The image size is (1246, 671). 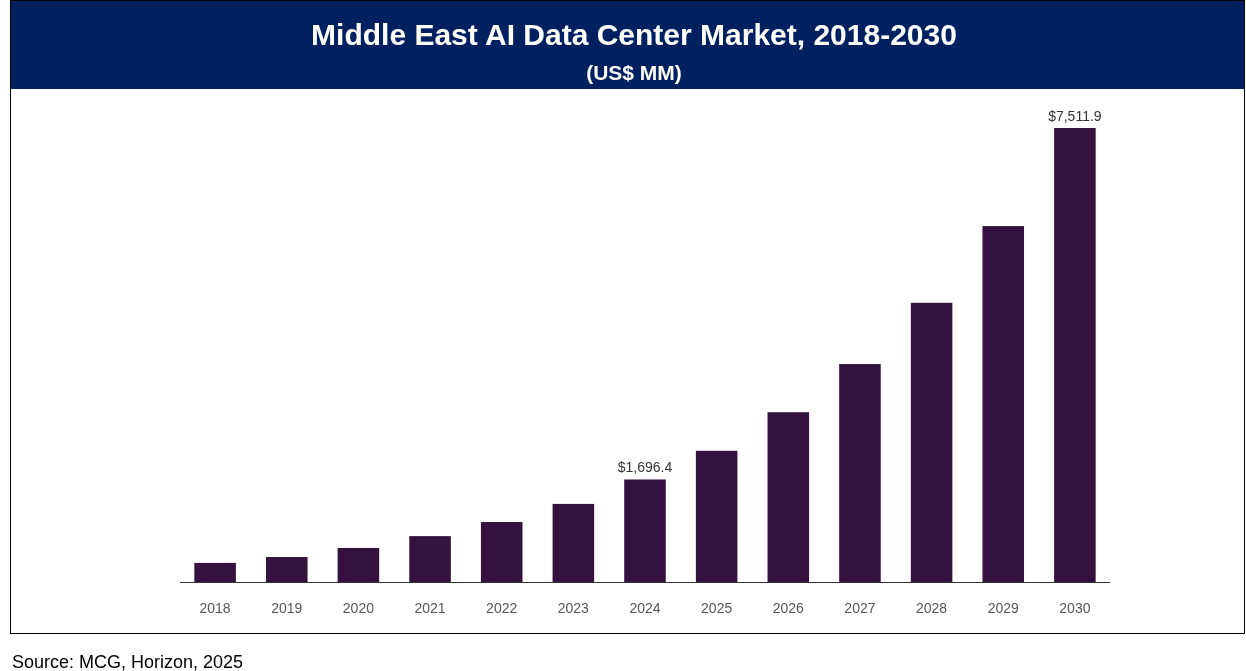 I want to click on data-label: $1,696.4, so click(x=645, y=467).